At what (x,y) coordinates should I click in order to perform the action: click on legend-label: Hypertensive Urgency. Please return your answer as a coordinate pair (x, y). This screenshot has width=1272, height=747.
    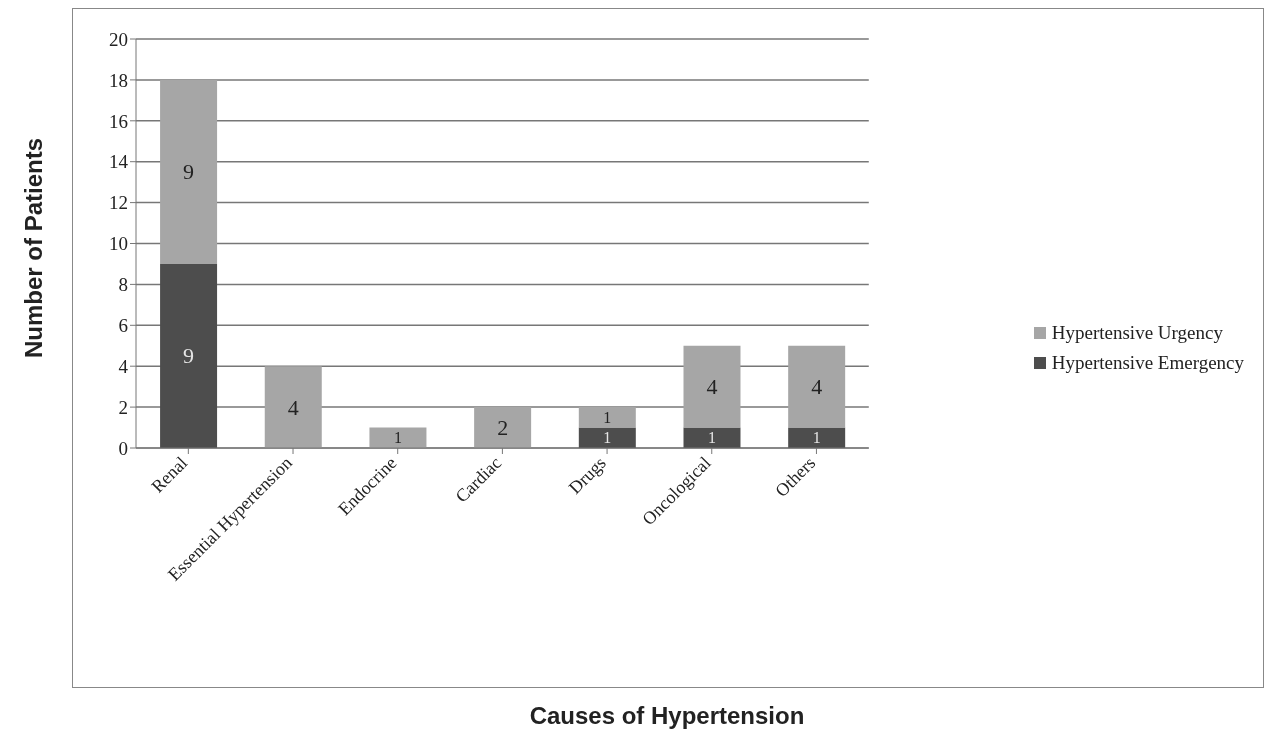
    Looking at the image, I should click on (1137, 333).